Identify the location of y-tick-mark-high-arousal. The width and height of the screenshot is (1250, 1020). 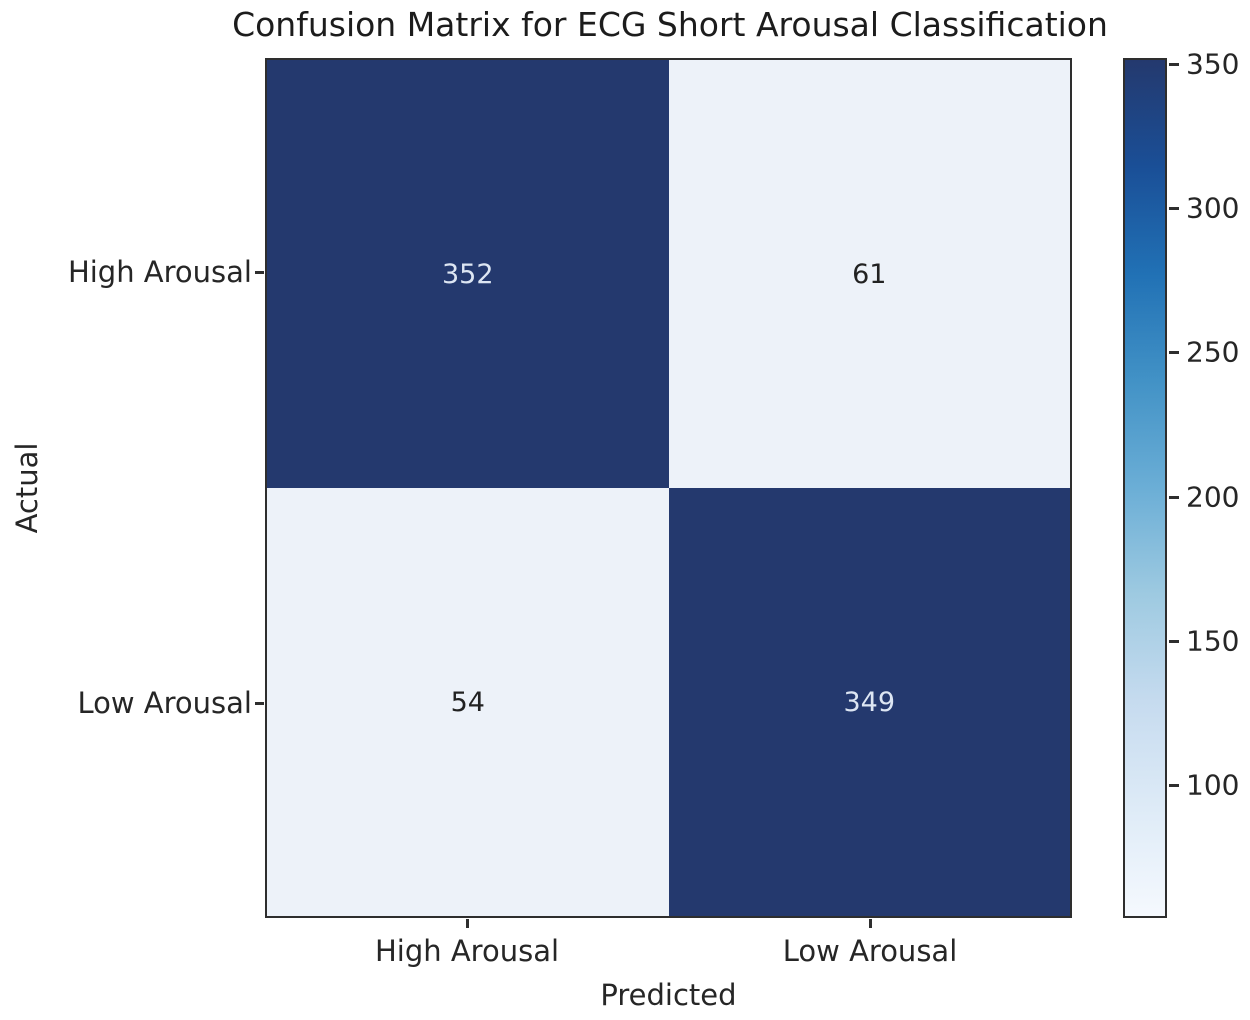
(259, 272).